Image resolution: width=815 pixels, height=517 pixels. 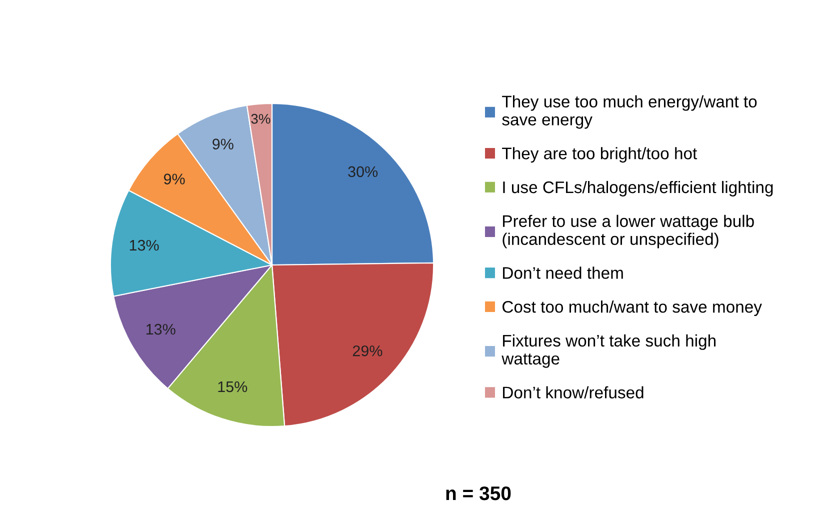 What do you see at coordinates (233, 386) in the screenshot?
I see `data-label: 15%` at bounding box center [233, 386].